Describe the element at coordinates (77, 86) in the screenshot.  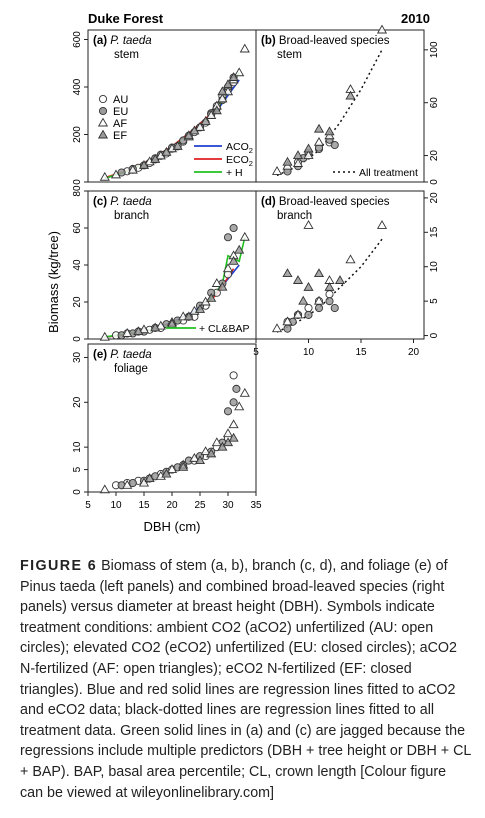
I see `y-tick-label: 400` at that location.